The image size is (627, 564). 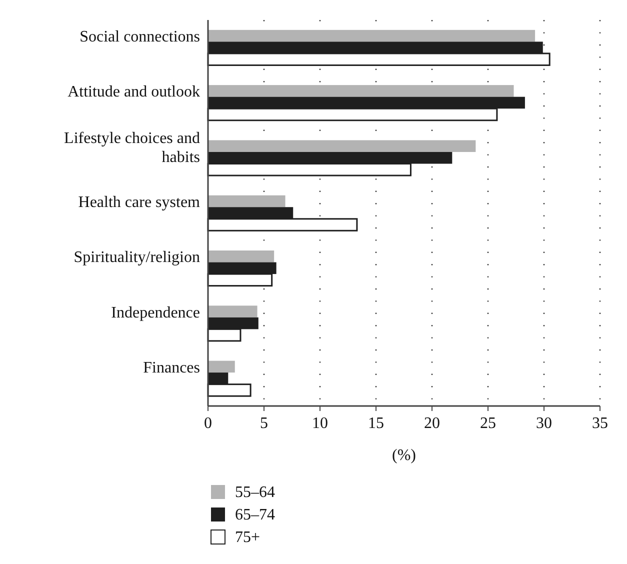 What do you see at coordinates (600, 423) in the screenshot?
I see `x-tick-label: 35` at bounding box center [600, 423].